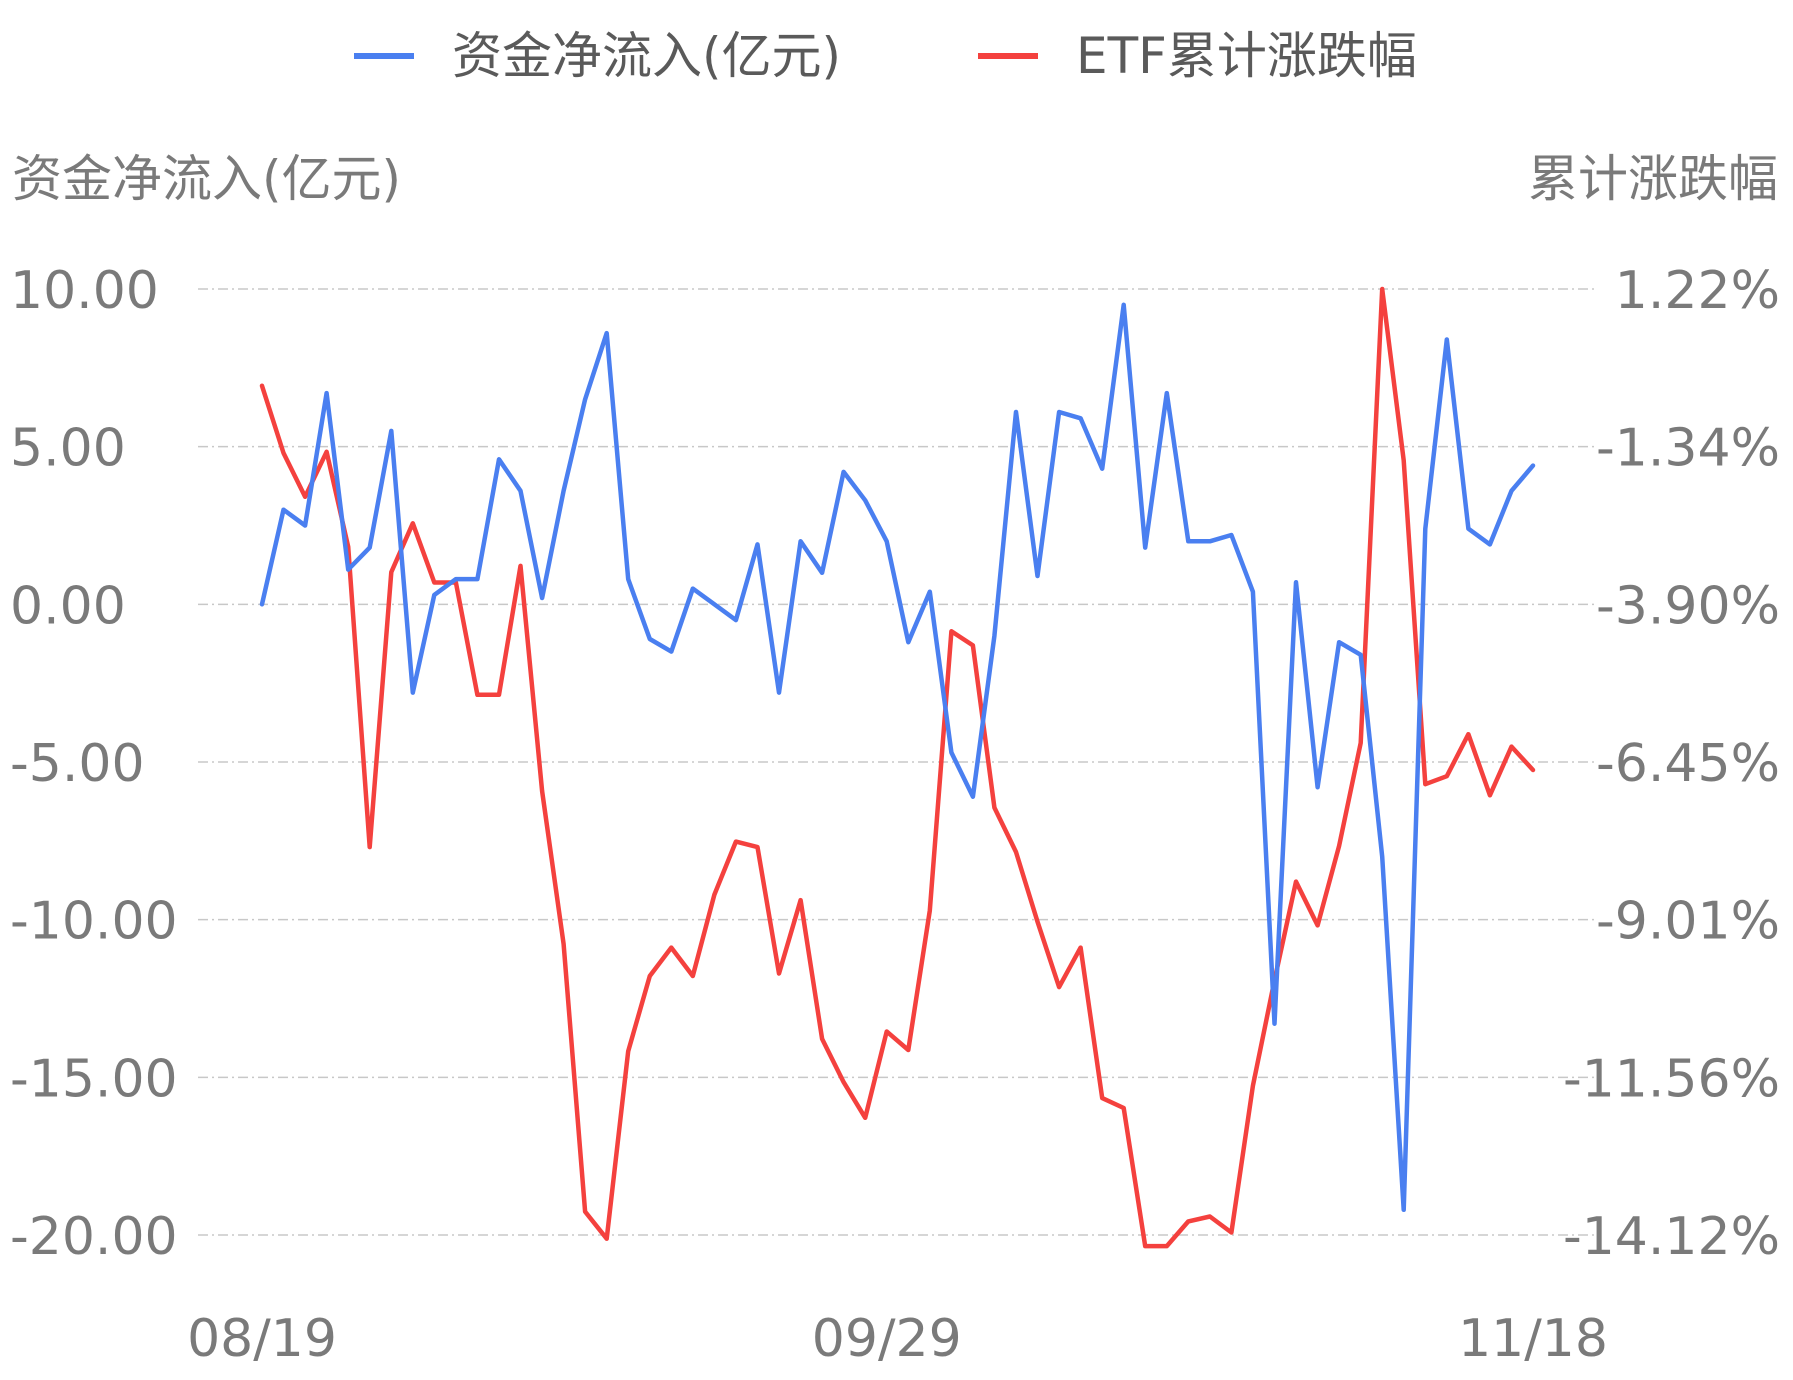  I want to click on y-left-tick-label: -10.00, so click(94, 922).